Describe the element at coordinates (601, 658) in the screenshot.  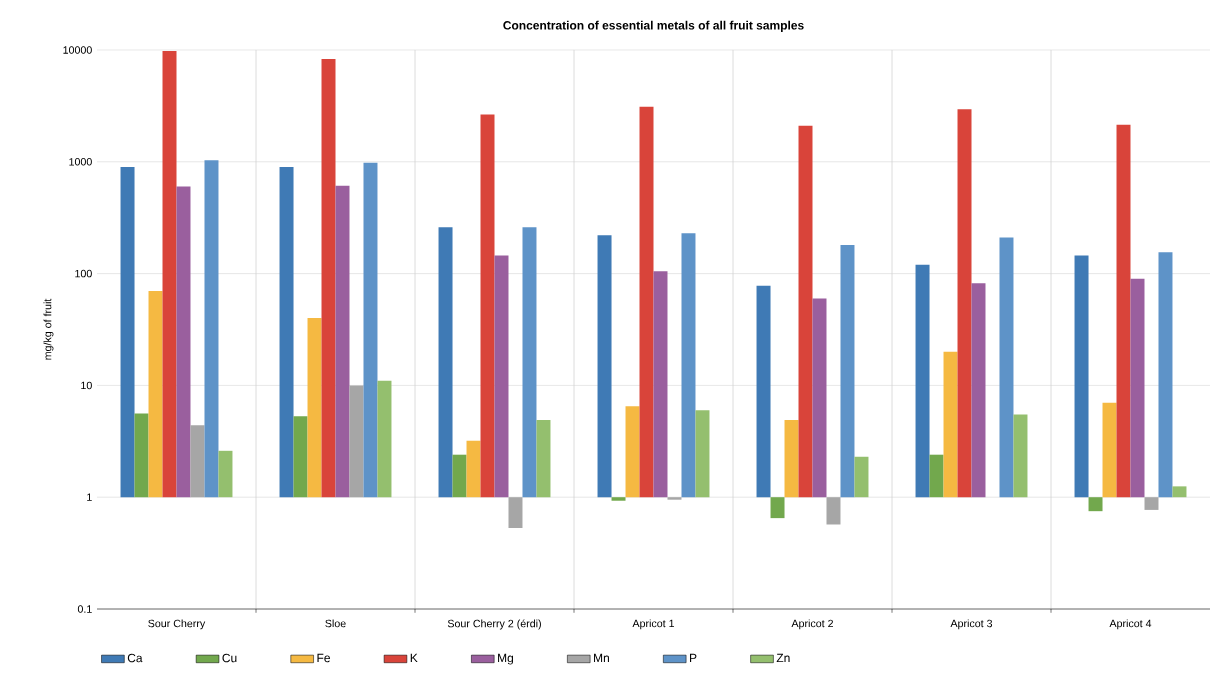
I see `legend-label: Mn` at that location.